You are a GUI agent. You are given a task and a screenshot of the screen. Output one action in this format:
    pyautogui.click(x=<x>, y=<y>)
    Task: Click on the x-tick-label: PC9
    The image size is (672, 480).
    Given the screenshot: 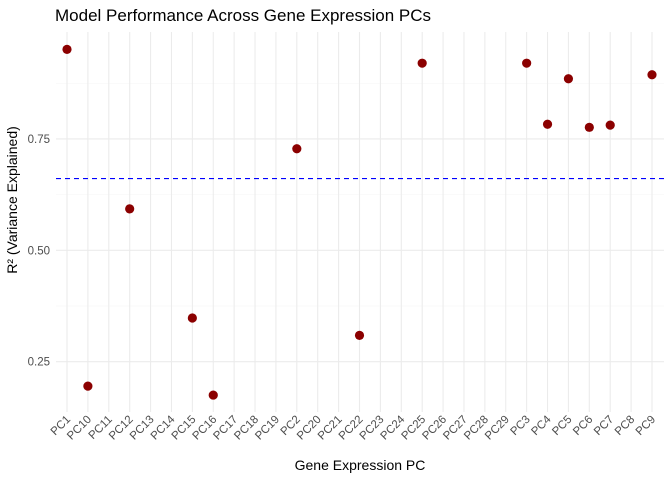 What is the action you would take?
    pyautogui.click(x=646, y=426)
    